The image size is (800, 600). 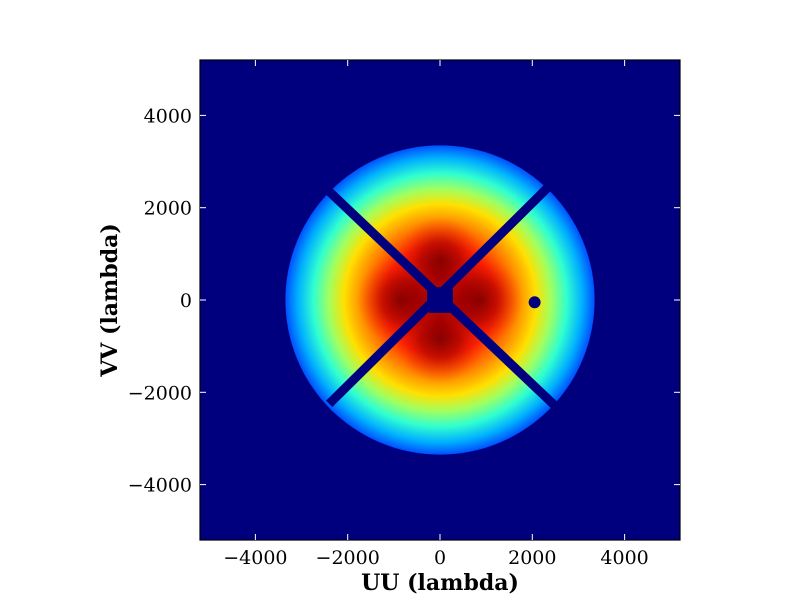 I want to click on y-tick-label: −4000, so click(x=160, y=486).